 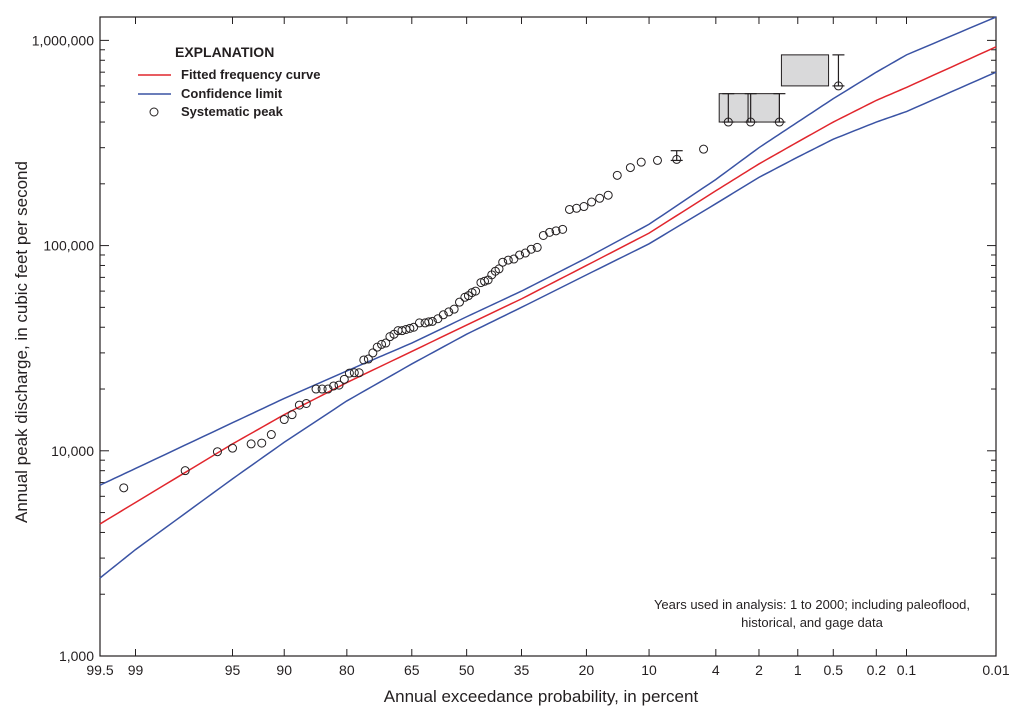 I want to click on y-tick-label-0: 1,000, so click(x=76, y=656).